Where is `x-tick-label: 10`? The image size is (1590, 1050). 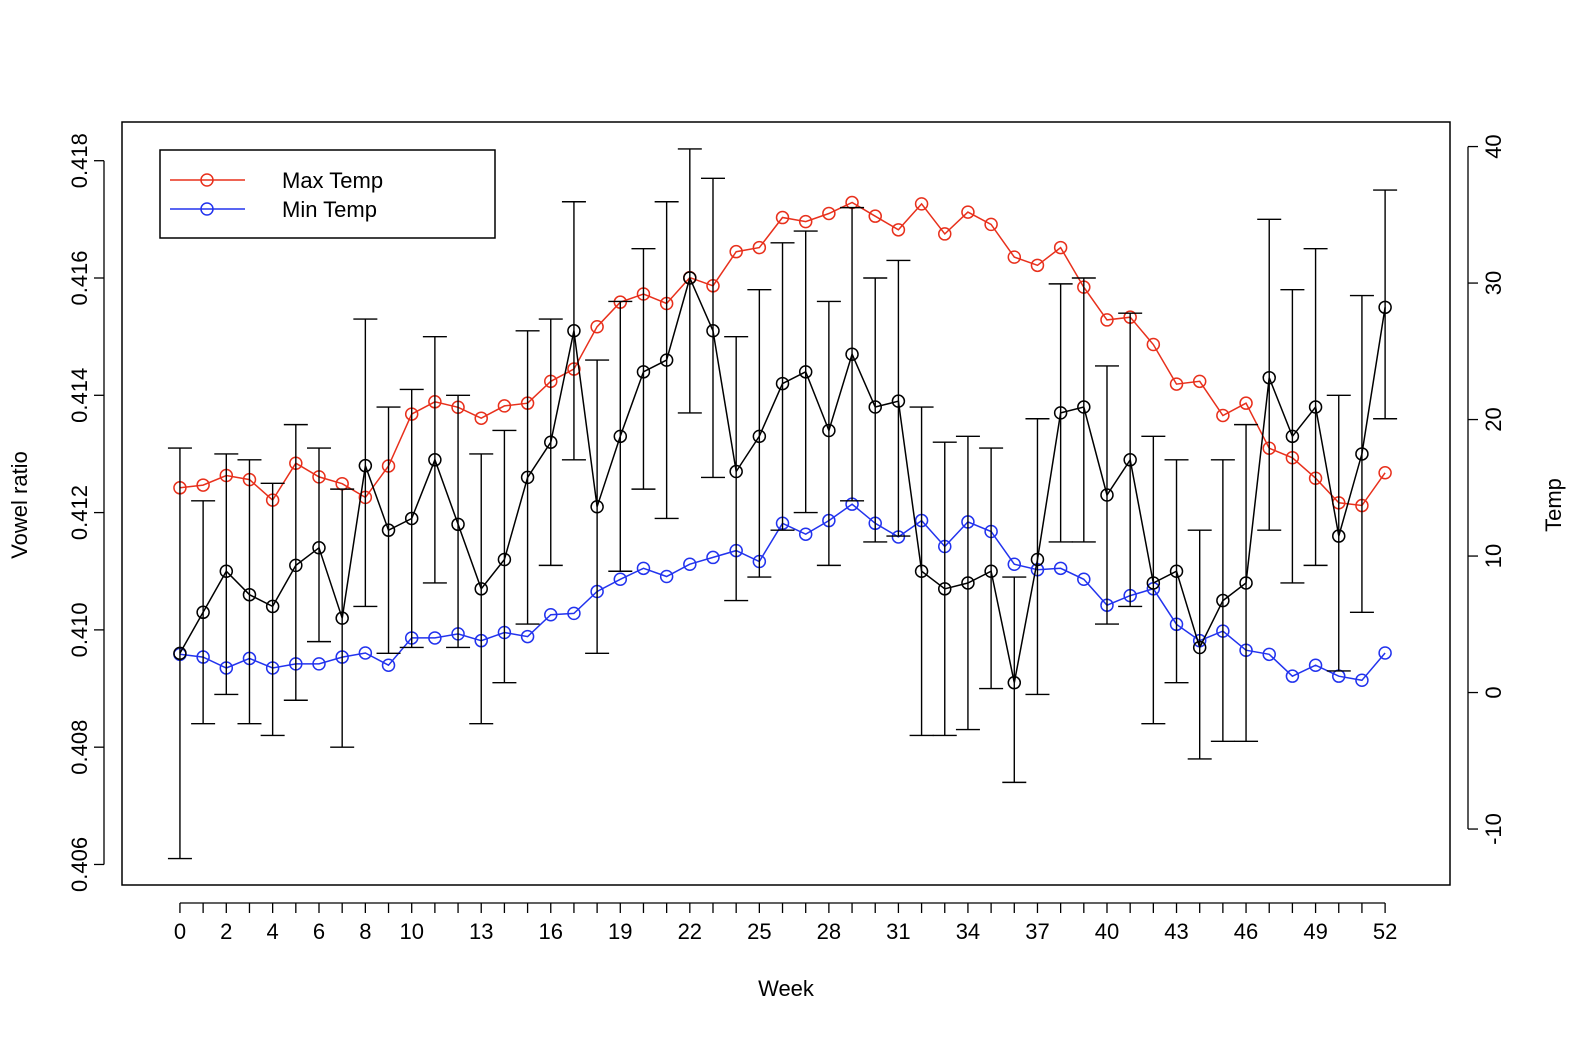 x-tick-label: 10 is located at coordinates (411, 931).